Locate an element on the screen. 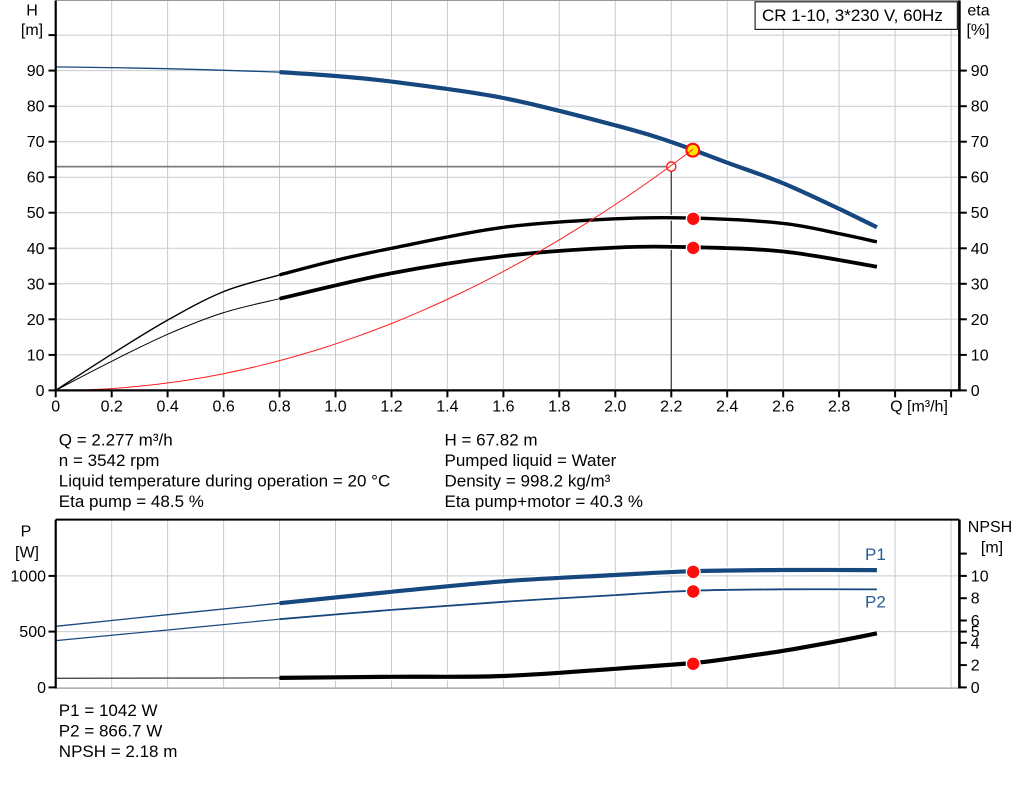 The image size is (1024, 786). svg-text: [W] is located at coordinates (27, 553).